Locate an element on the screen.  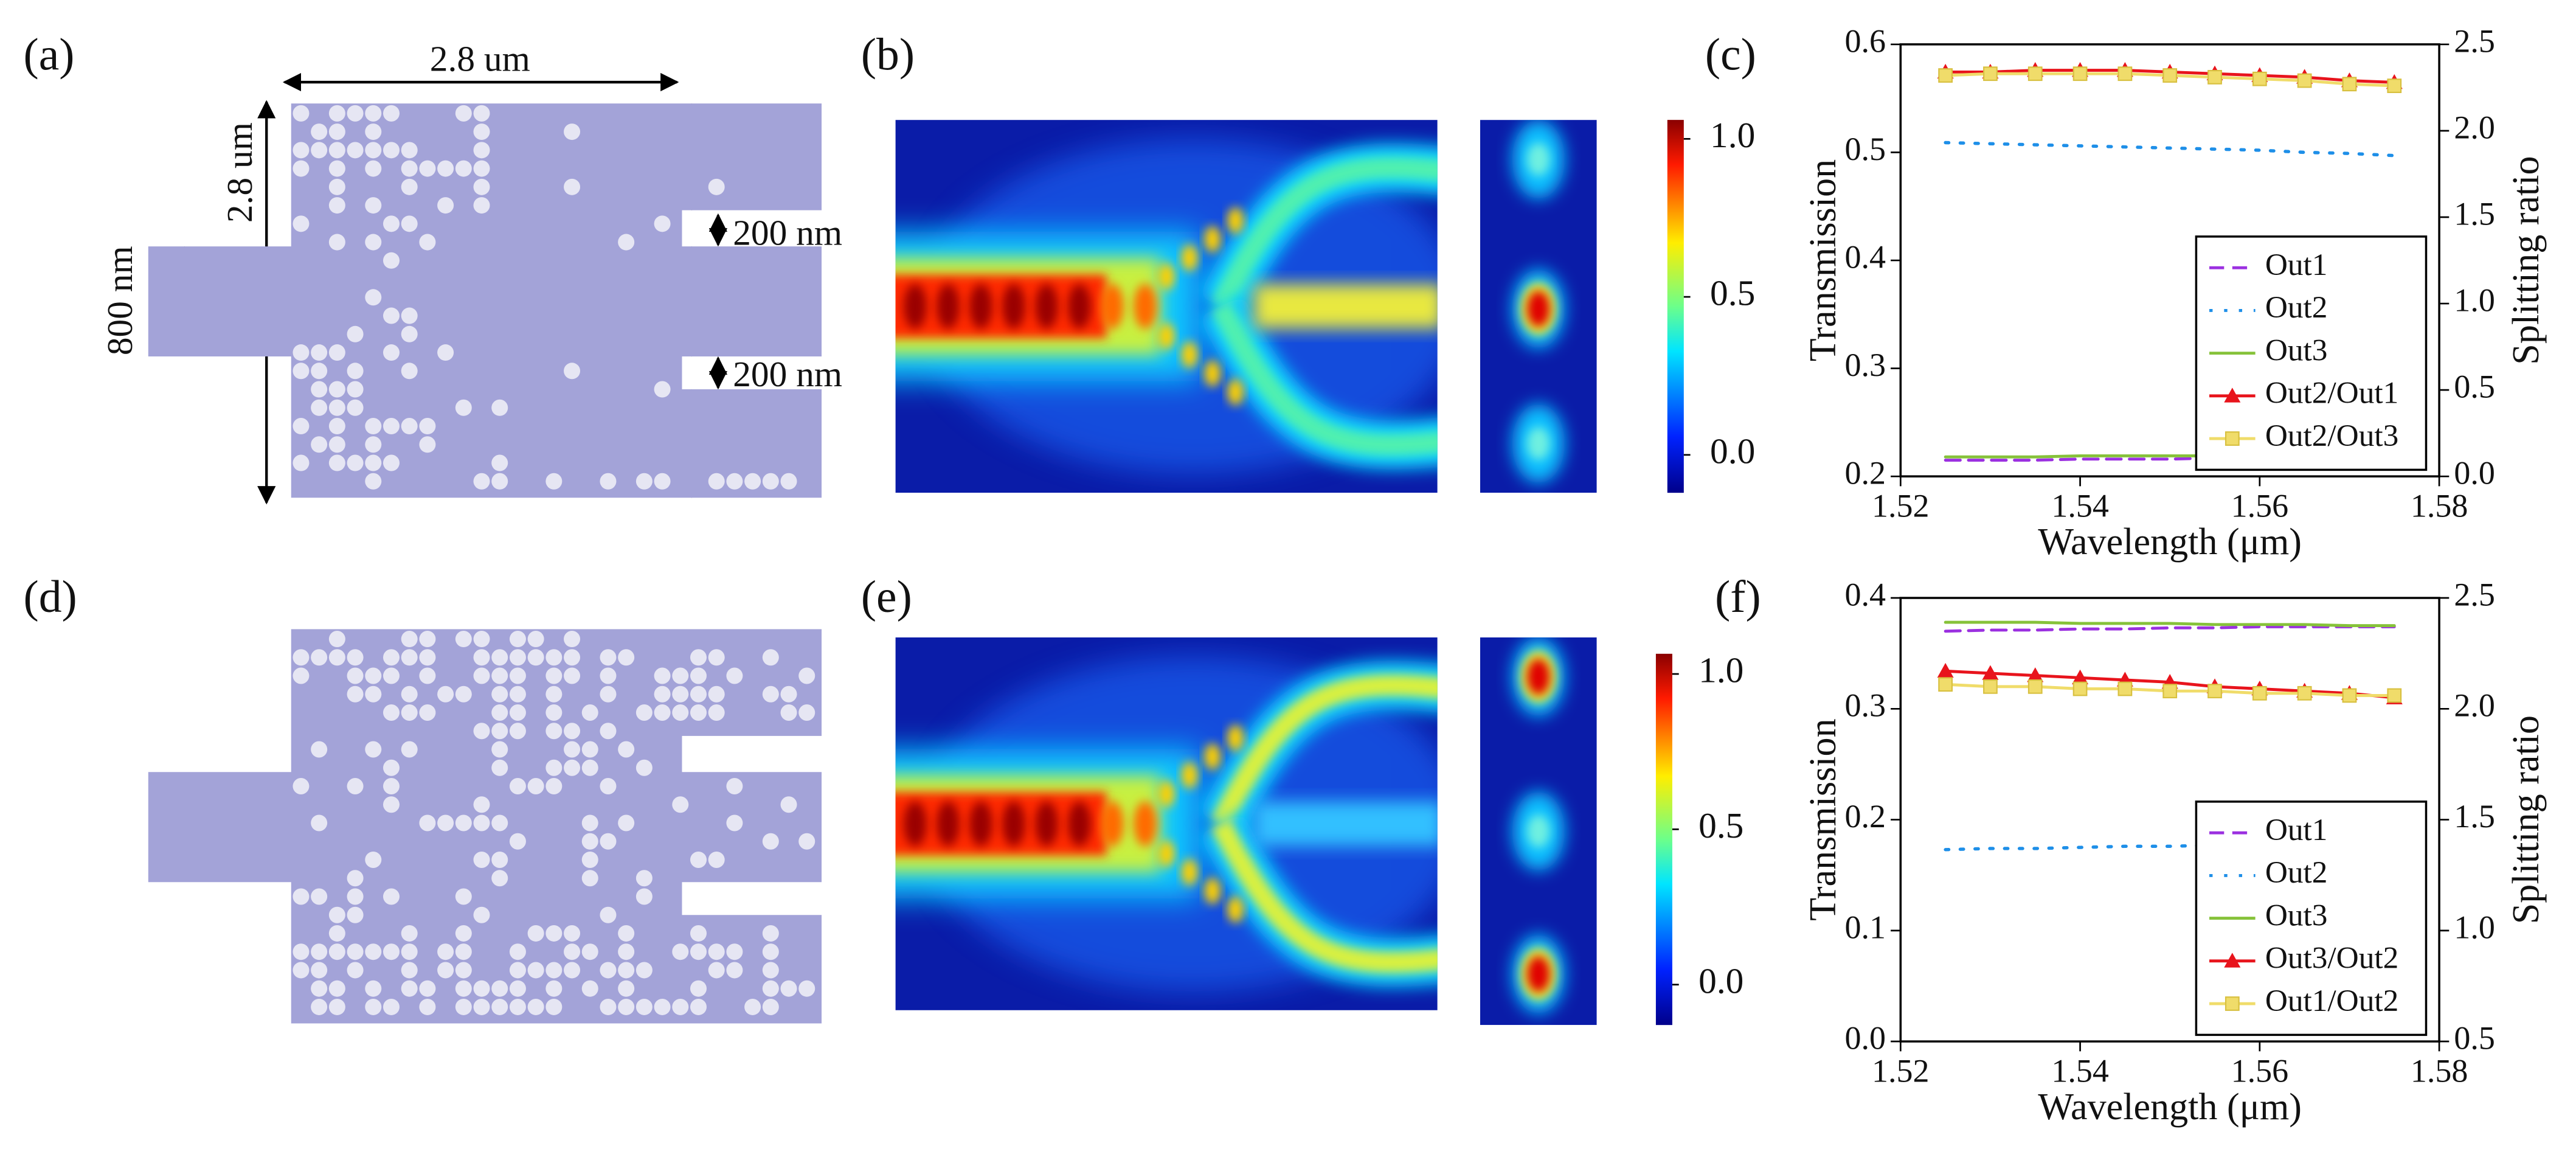
y2-tick-label: 2.0 is located at coordinates (2474, 127).